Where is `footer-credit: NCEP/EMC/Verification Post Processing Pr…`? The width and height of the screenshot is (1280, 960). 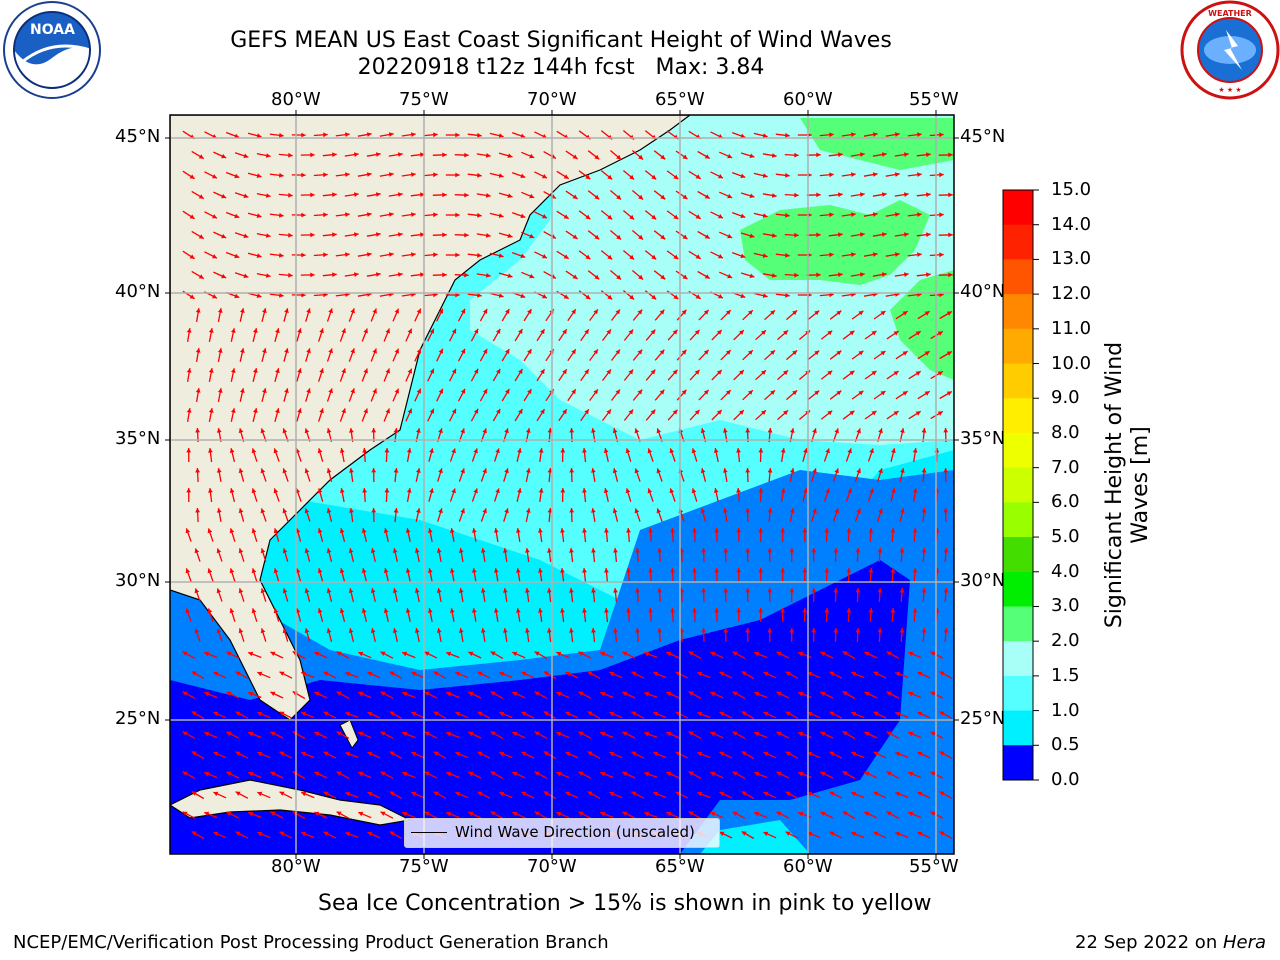 footer-credit: NCEP/EMC/Verification Post Processing Pr… is located at coordinates (311, 942).